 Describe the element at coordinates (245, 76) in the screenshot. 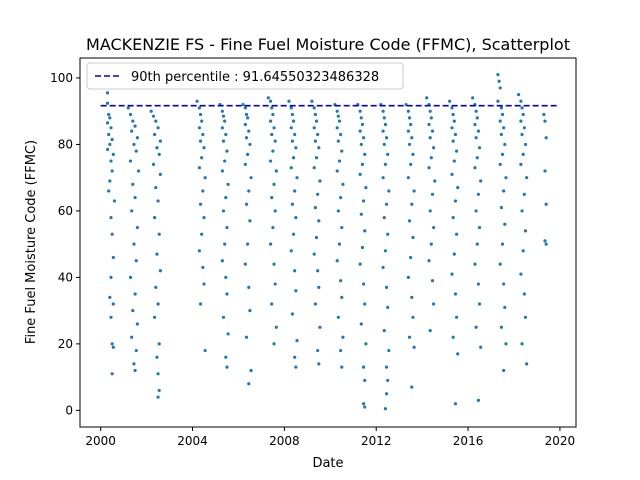

I see `legend-box` at that location.